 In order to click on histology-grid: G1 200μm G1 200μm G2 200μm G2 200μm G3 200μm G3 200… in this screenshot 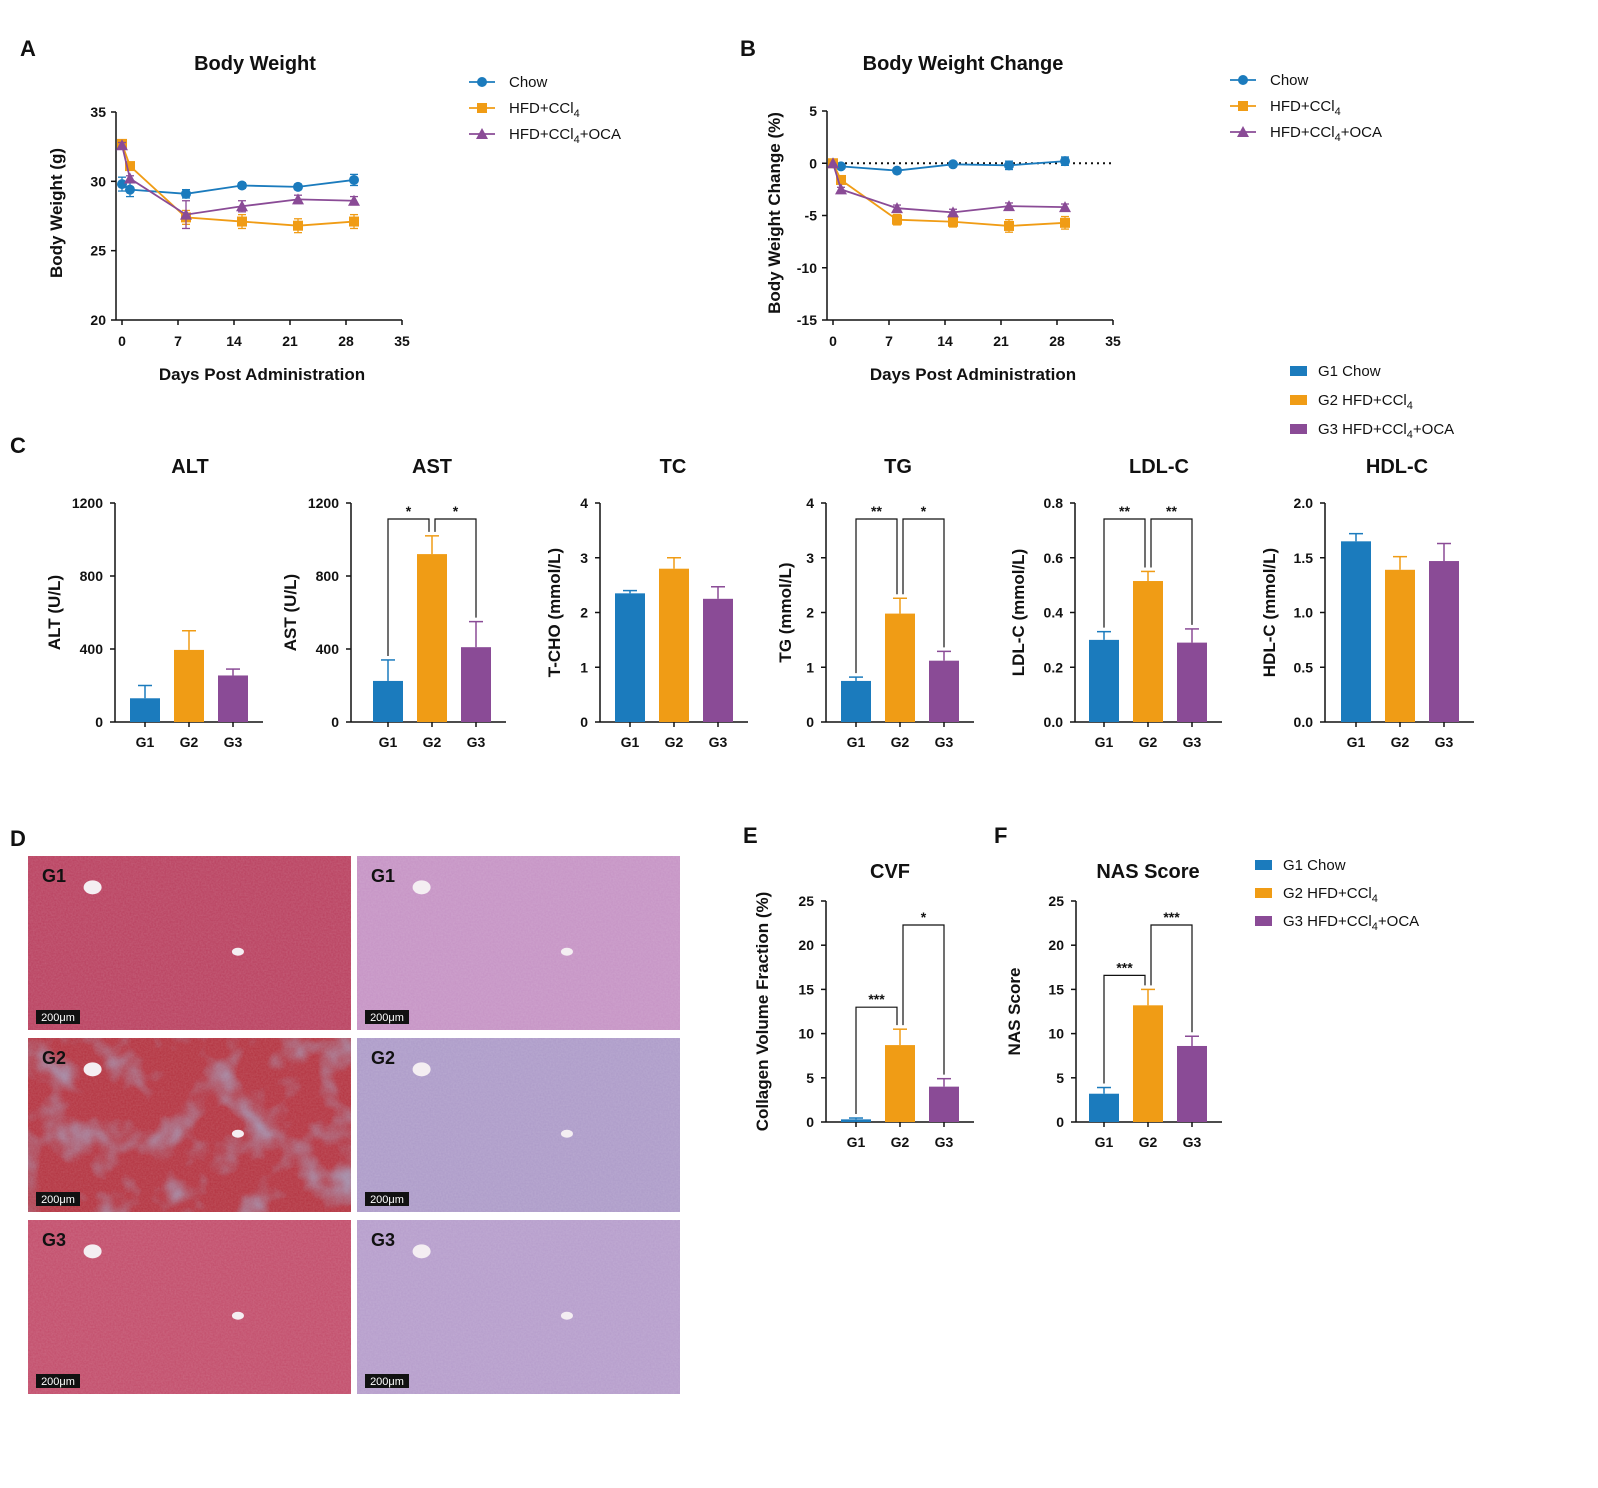, I will do `click(354, 1125)`.